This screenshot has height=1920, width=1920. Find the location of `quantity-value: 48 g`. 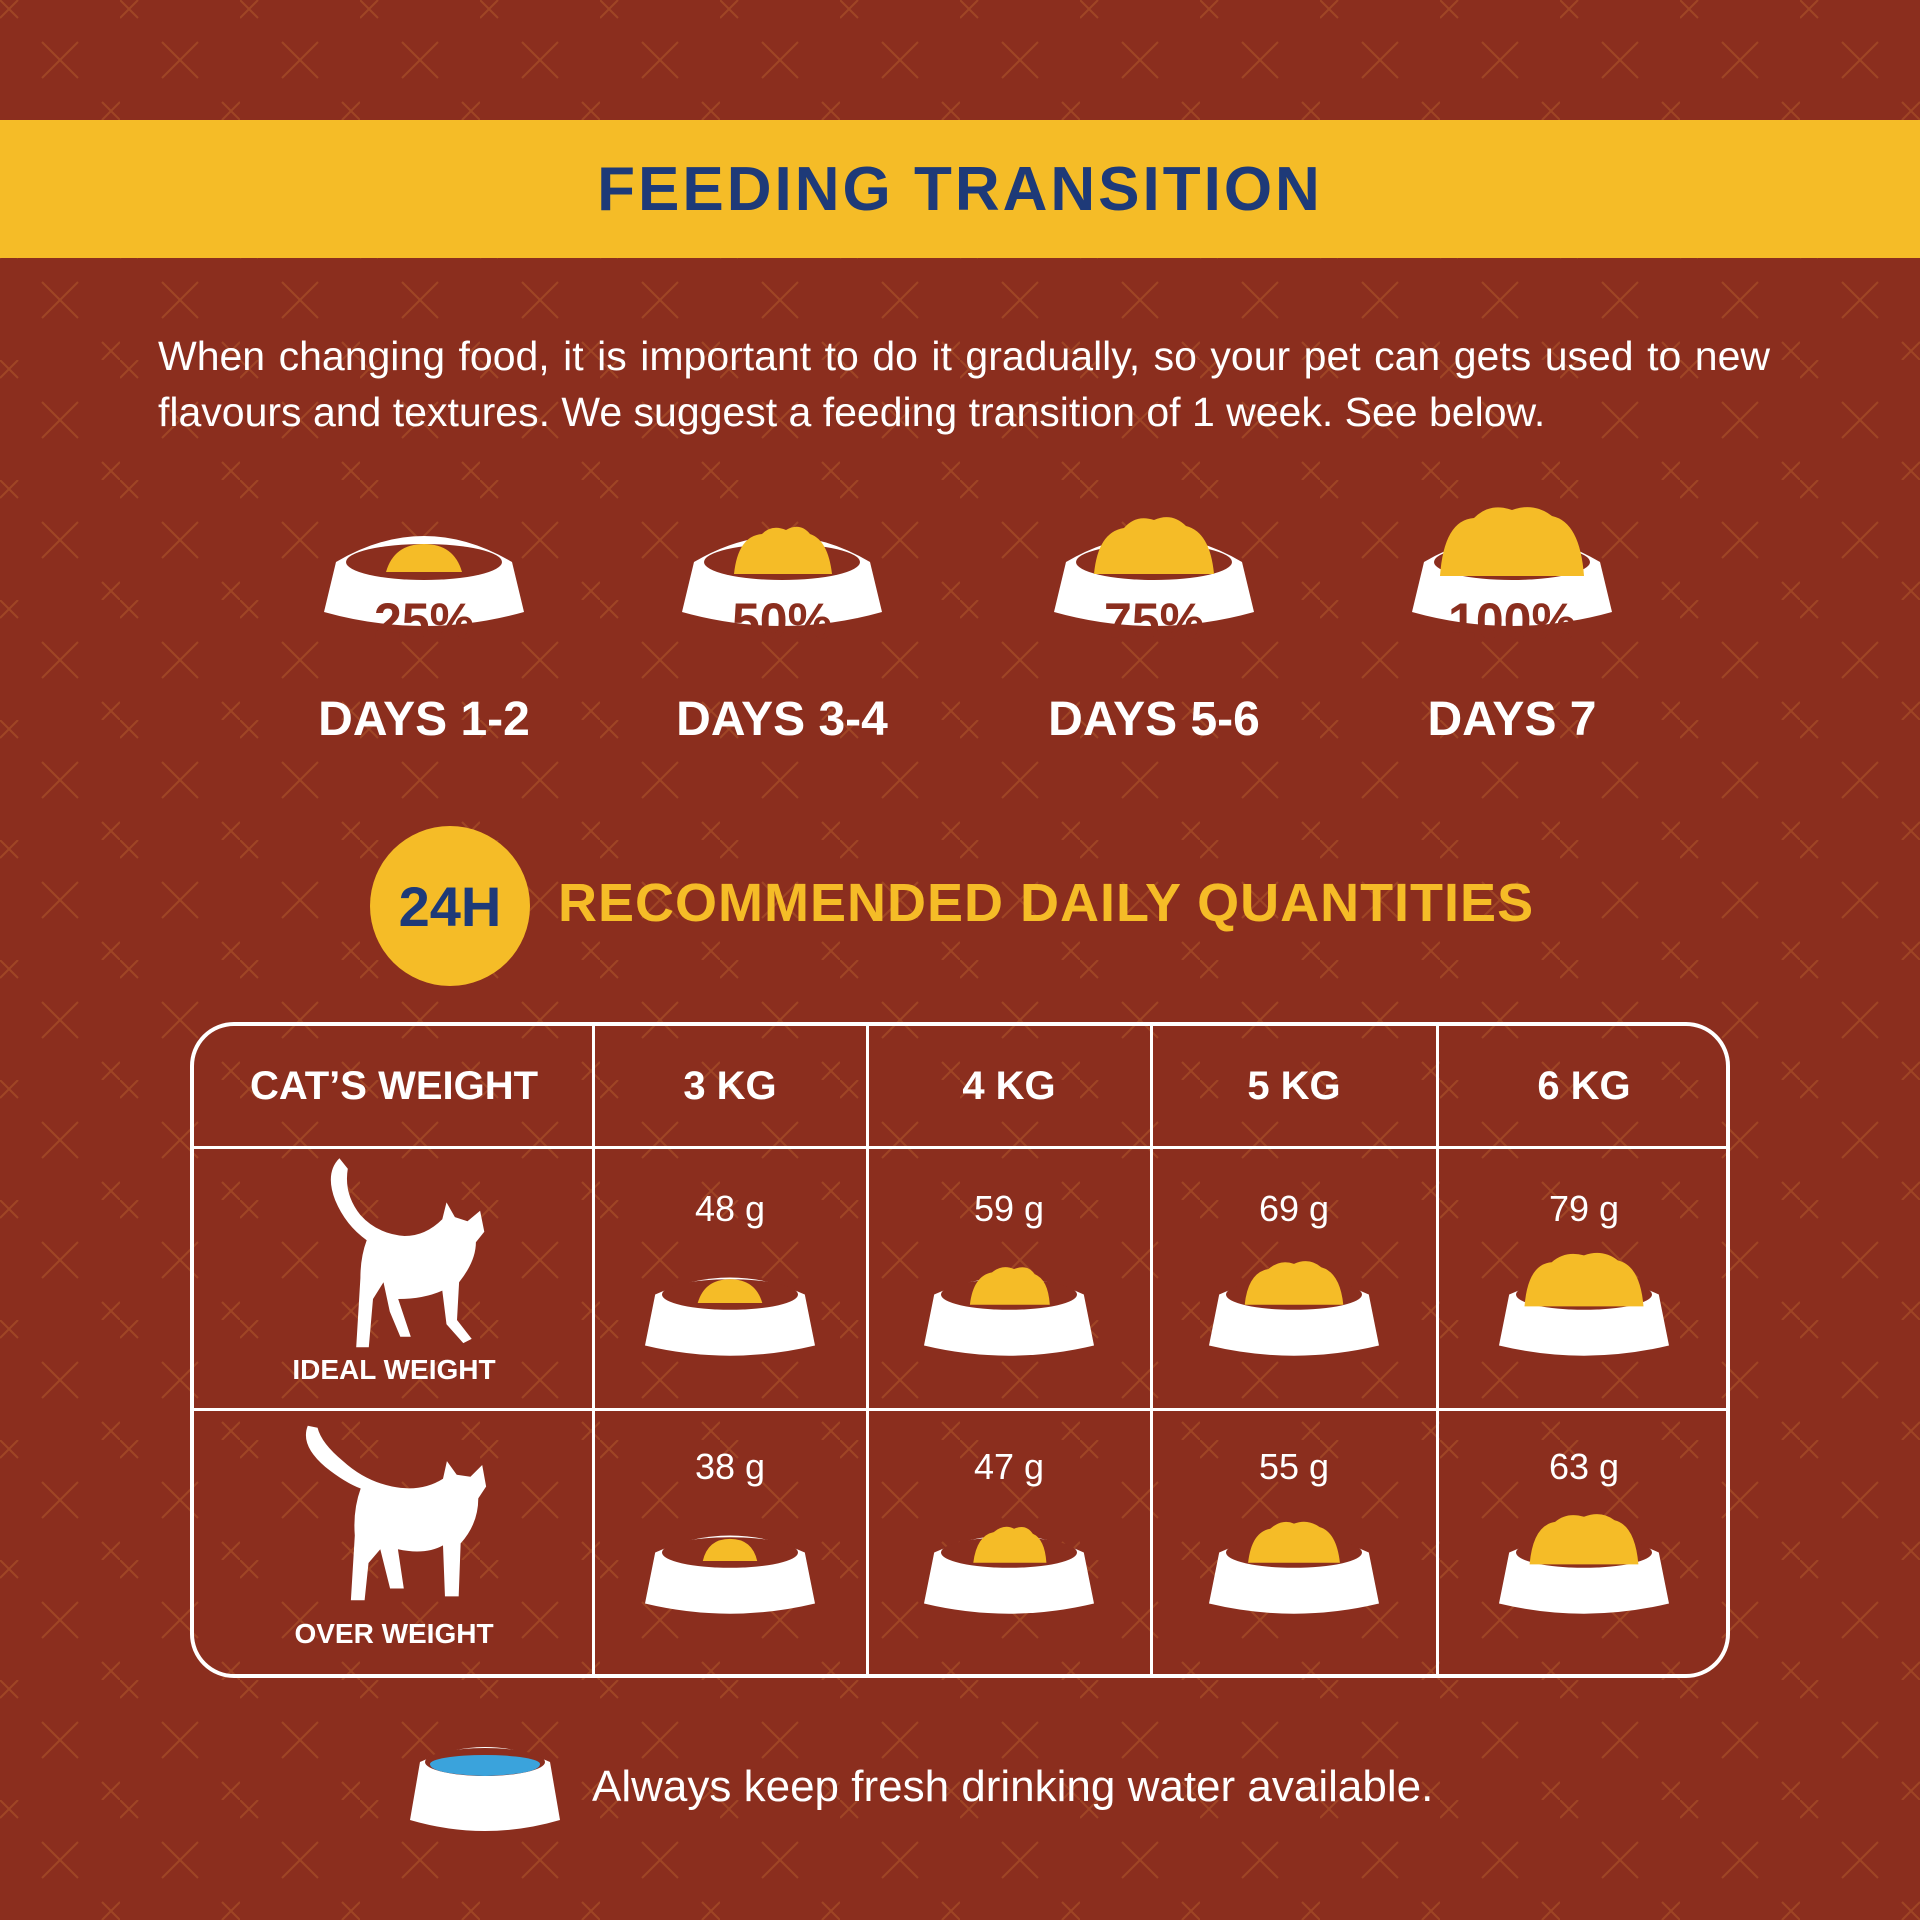

quantity-value: 48 g is located at coordinates (730, 1208).